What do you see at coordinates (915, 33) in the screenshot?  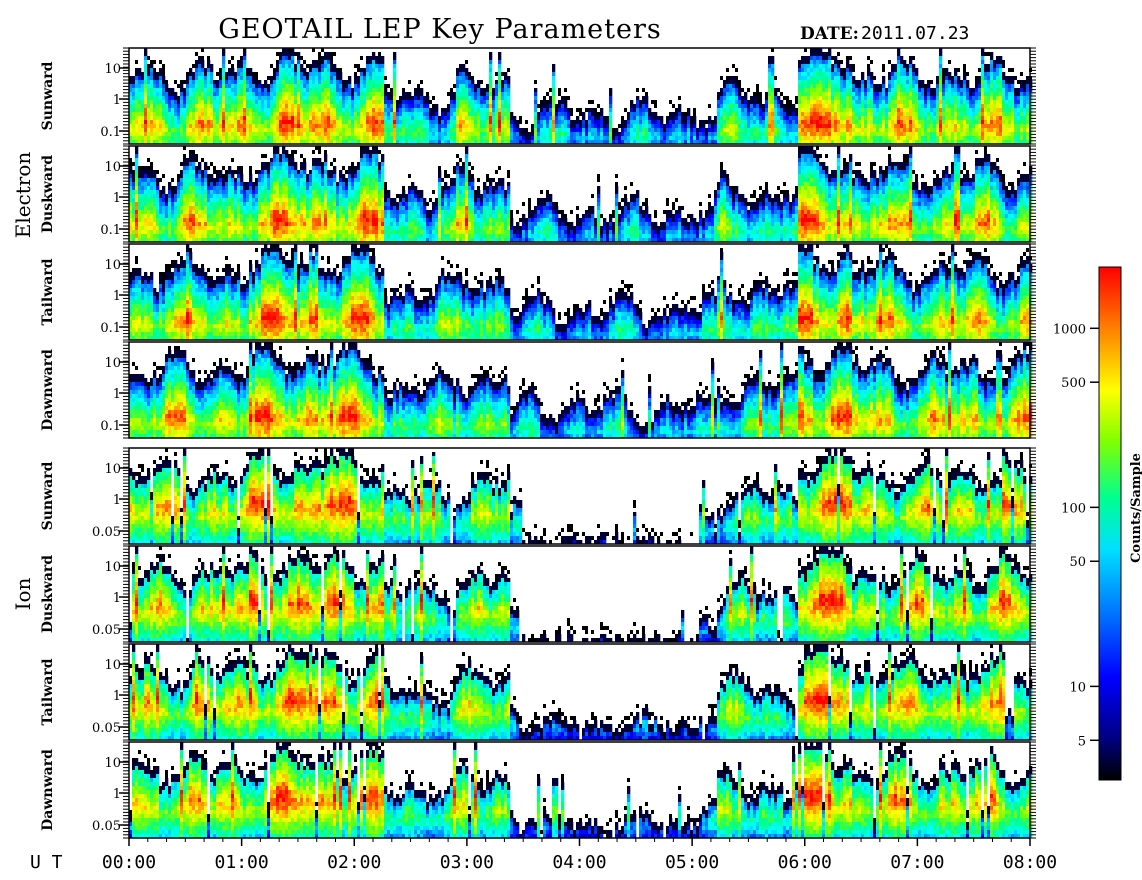 I see `date-value: 2011.07.23` at bounding box center [915, 33].